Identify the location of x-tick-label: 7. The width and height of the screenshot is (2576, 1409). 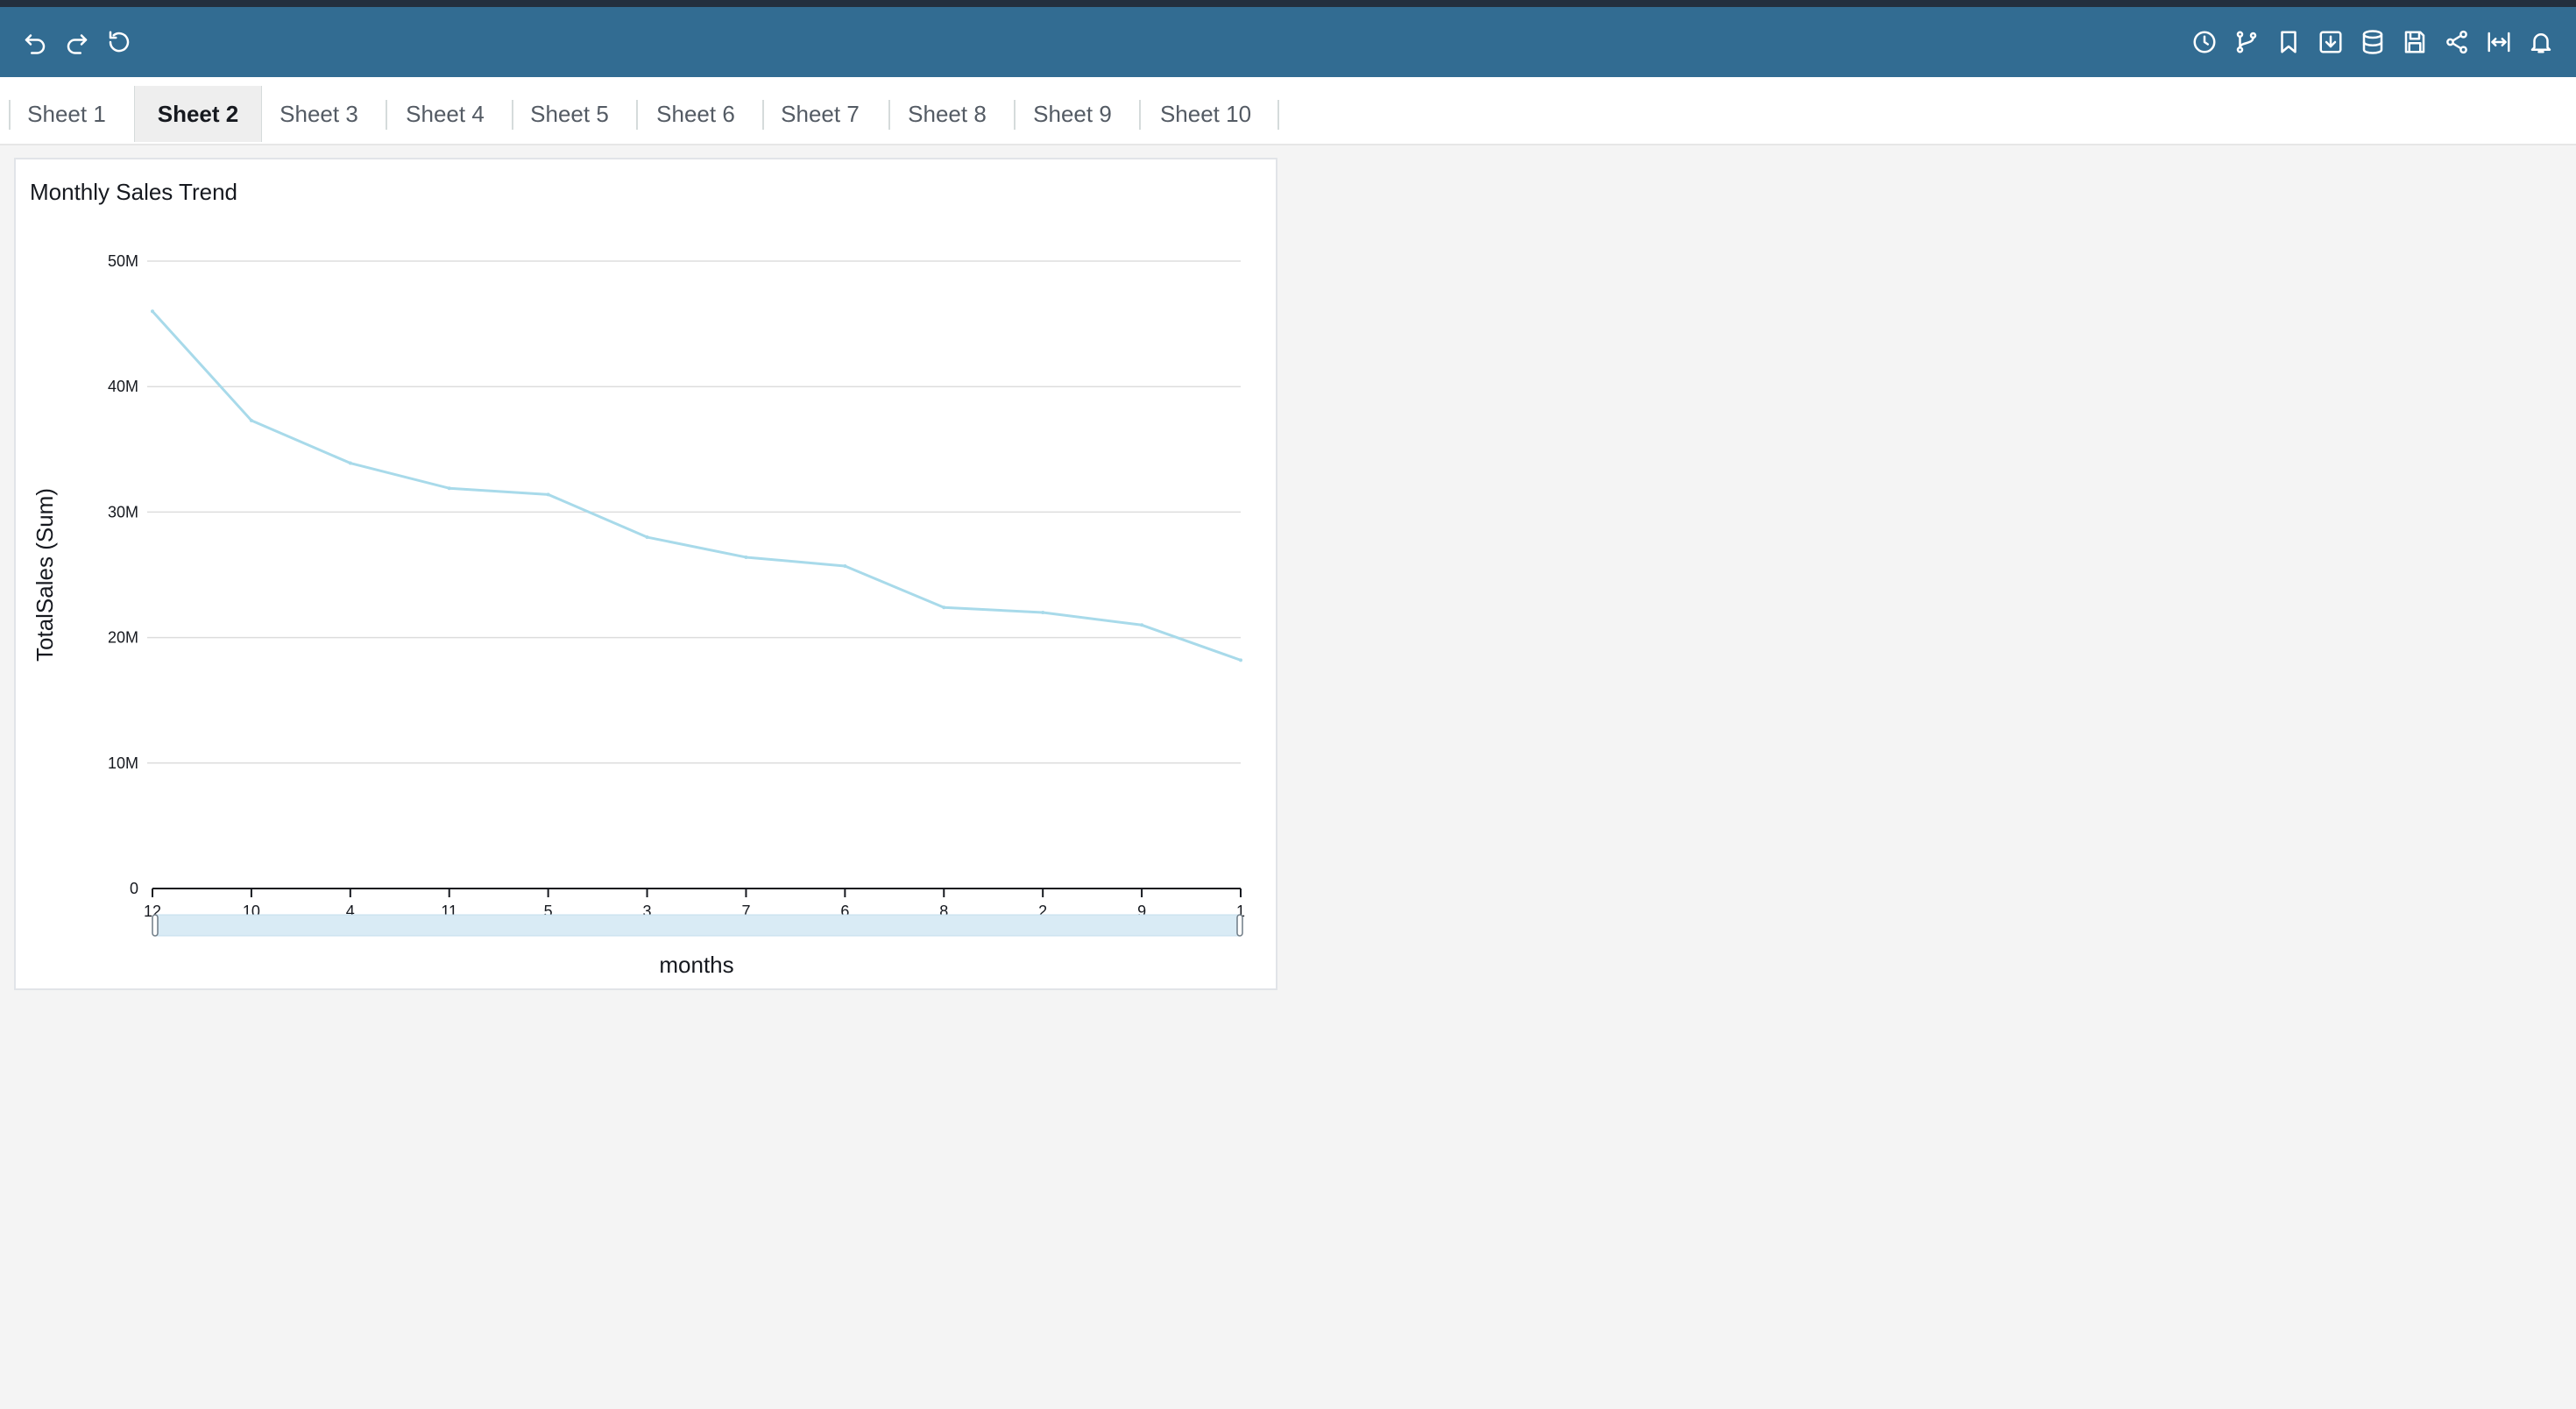
(745, 911).